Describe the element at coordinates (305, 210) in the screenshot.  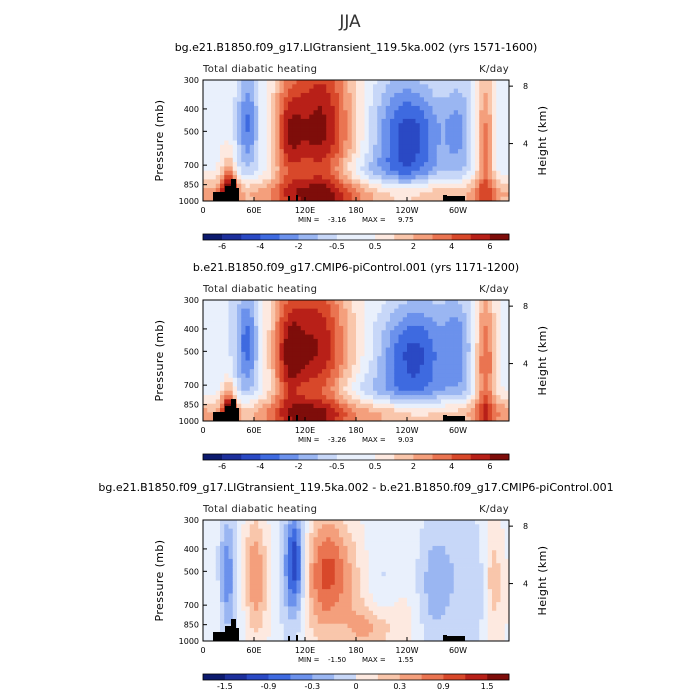
I see `x-tick-label: 120E` at that location.